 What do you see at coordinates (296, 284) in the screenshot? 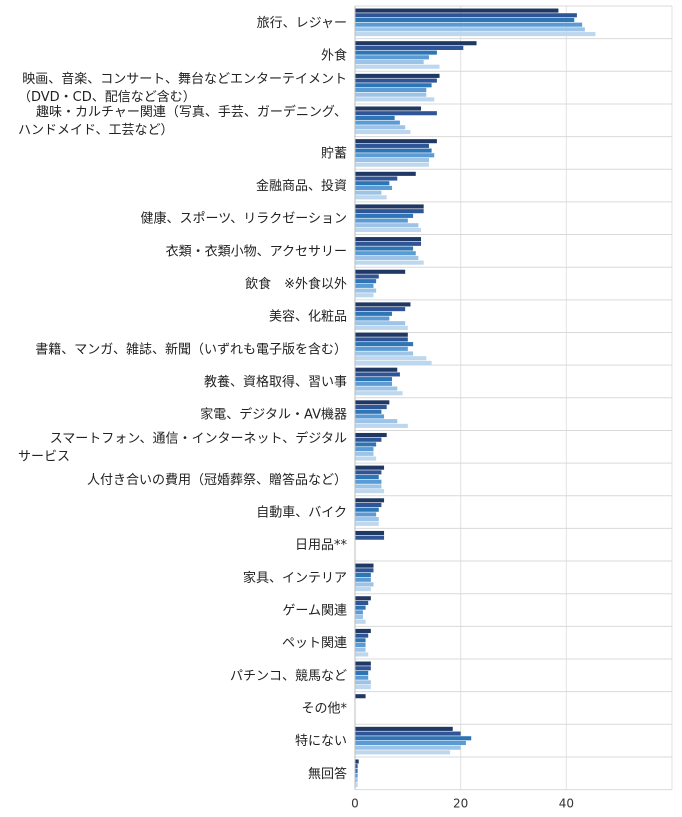
I see `category-label: 飲食 ※外食以外` at bounding box center [296, 284].